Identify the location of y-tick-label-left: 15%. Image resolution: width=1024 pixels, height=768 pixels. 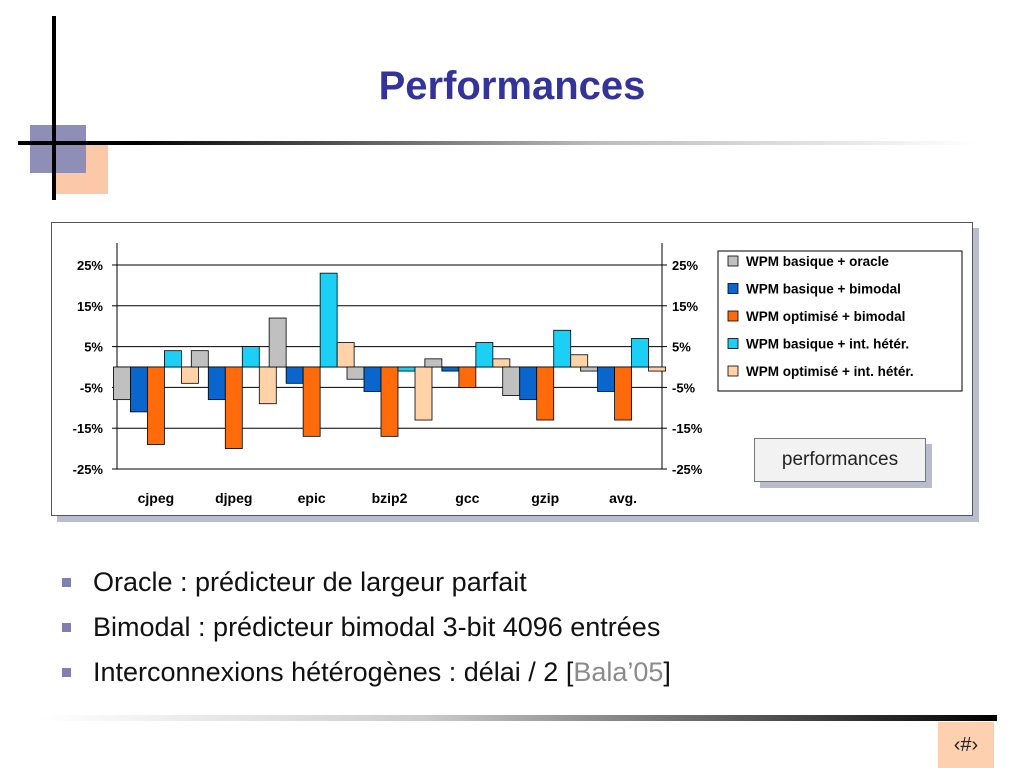
(90, 306).